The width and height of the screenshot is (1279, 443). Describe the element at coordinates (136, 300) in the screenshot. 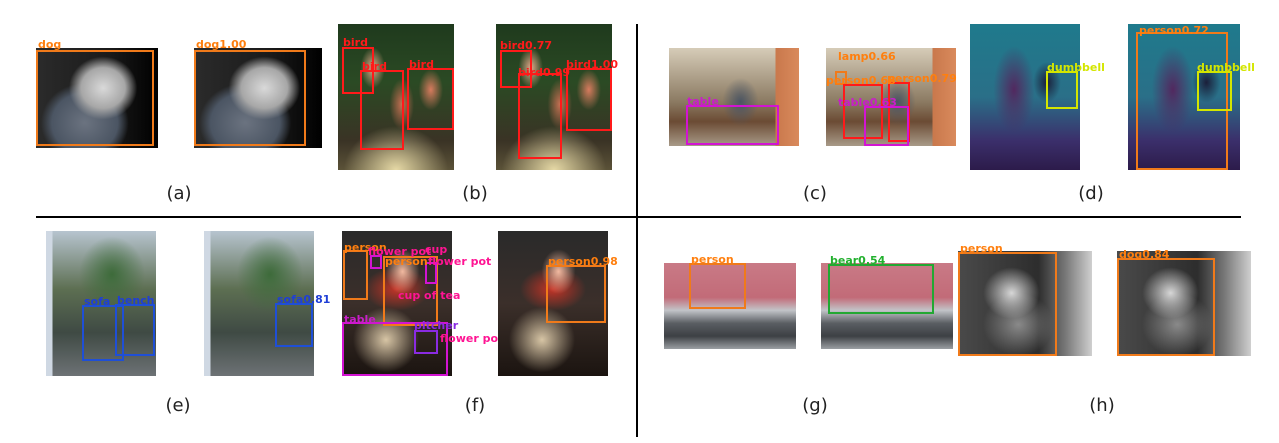

I see `panel-e-label-2: bench` at that location.